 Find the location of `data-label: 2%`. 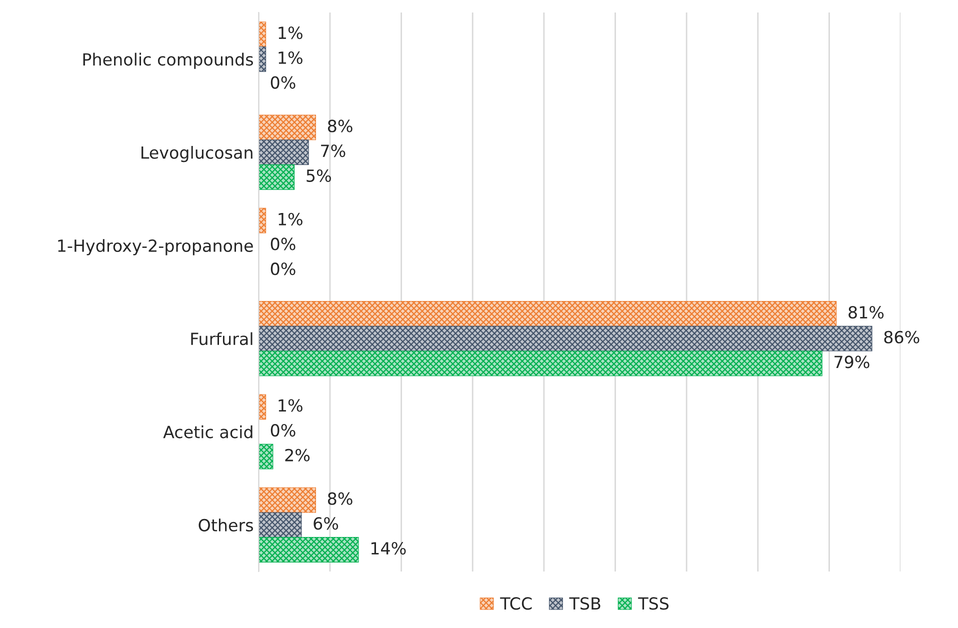

data-label: 2% is located at coordinates (297, 455).